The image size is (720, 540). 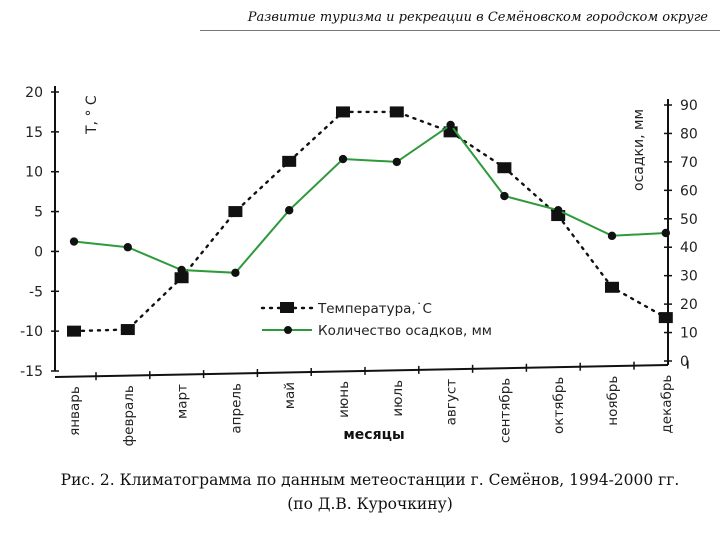 What do you see at coordinates (689, 134) in the screenshot?
I see `right-tick-label-1: 80` at bounding box center [689, 134].